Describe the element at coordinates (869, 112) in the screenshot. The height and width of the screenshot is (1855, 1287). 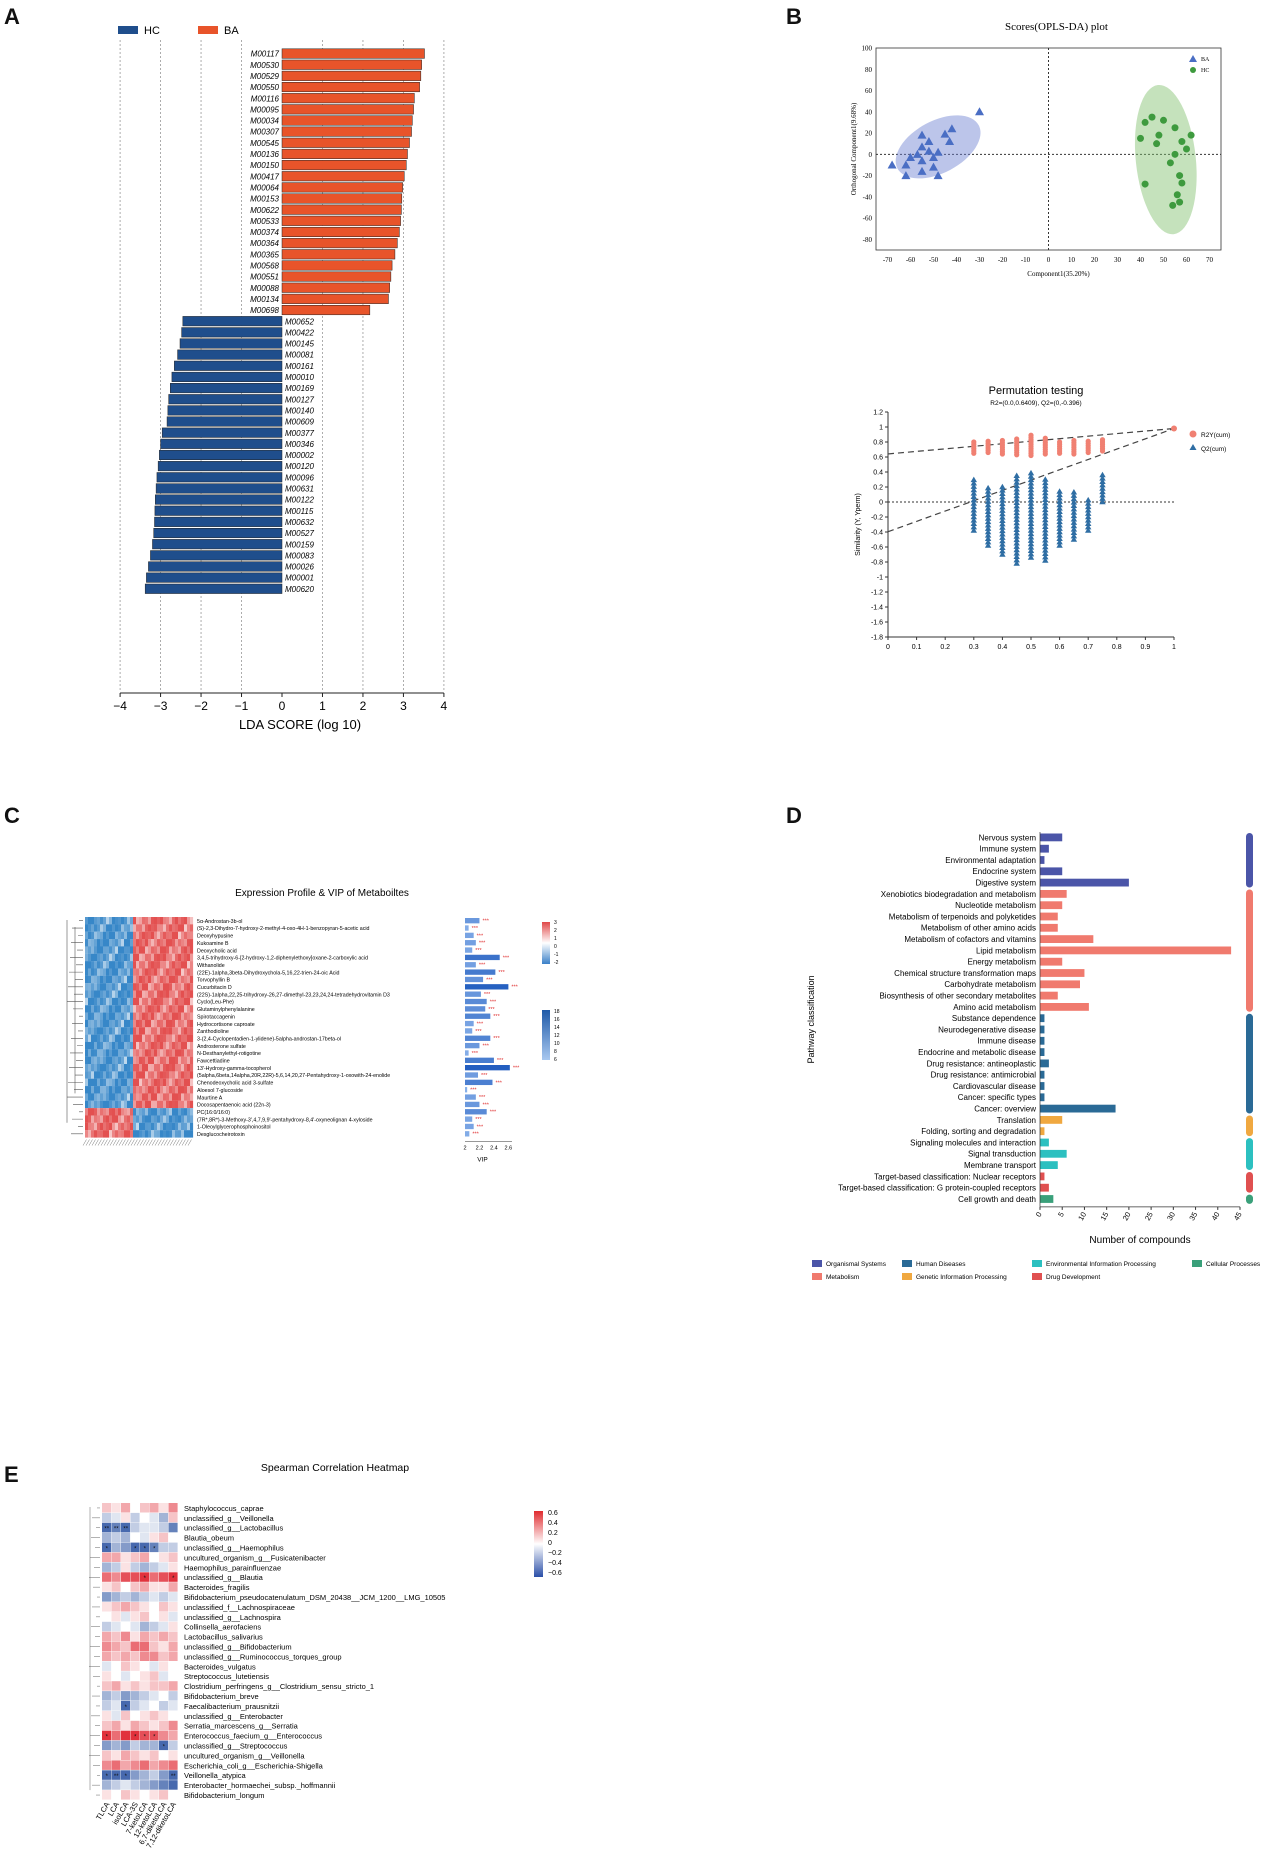
I see `y-tick-label: 40` at that location.